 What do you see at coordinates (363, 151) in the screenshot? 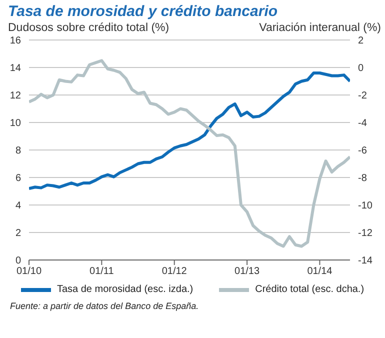
I see `y2-tick-label: -6` at bounding box center [363, 151].